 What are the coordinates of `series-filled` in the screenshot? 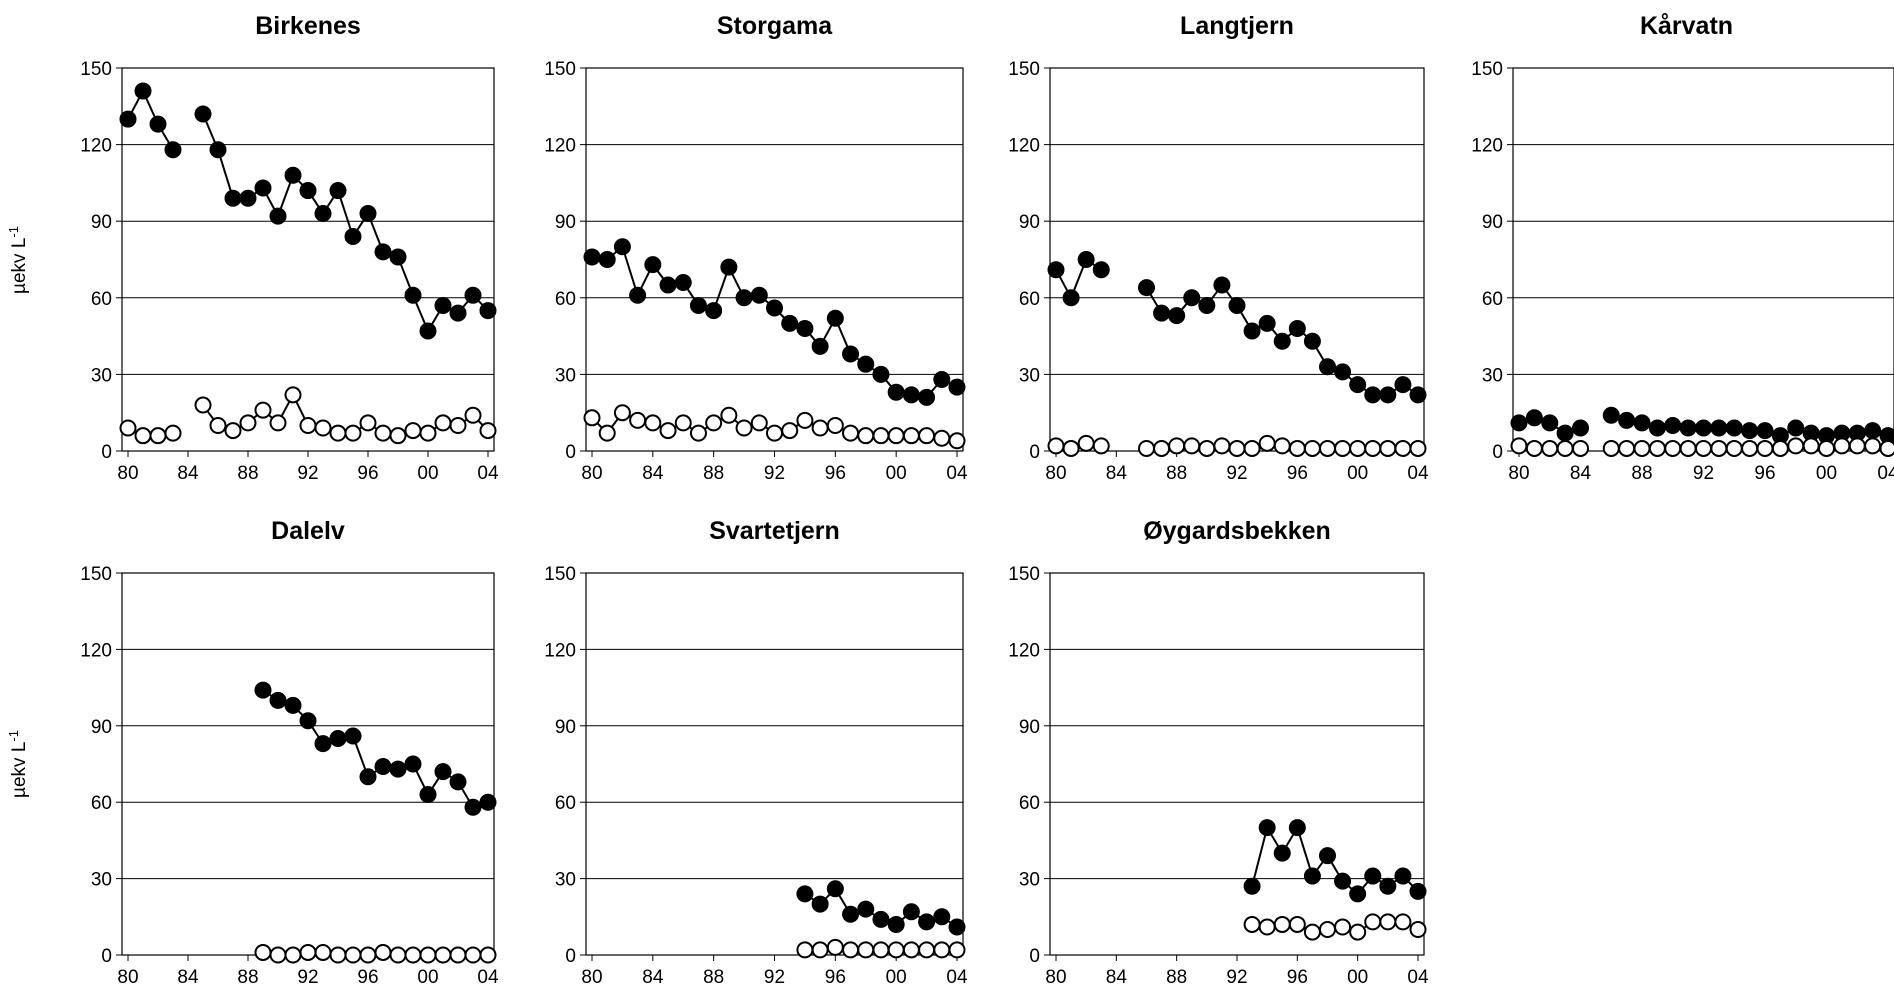 It's located at (308, 211).